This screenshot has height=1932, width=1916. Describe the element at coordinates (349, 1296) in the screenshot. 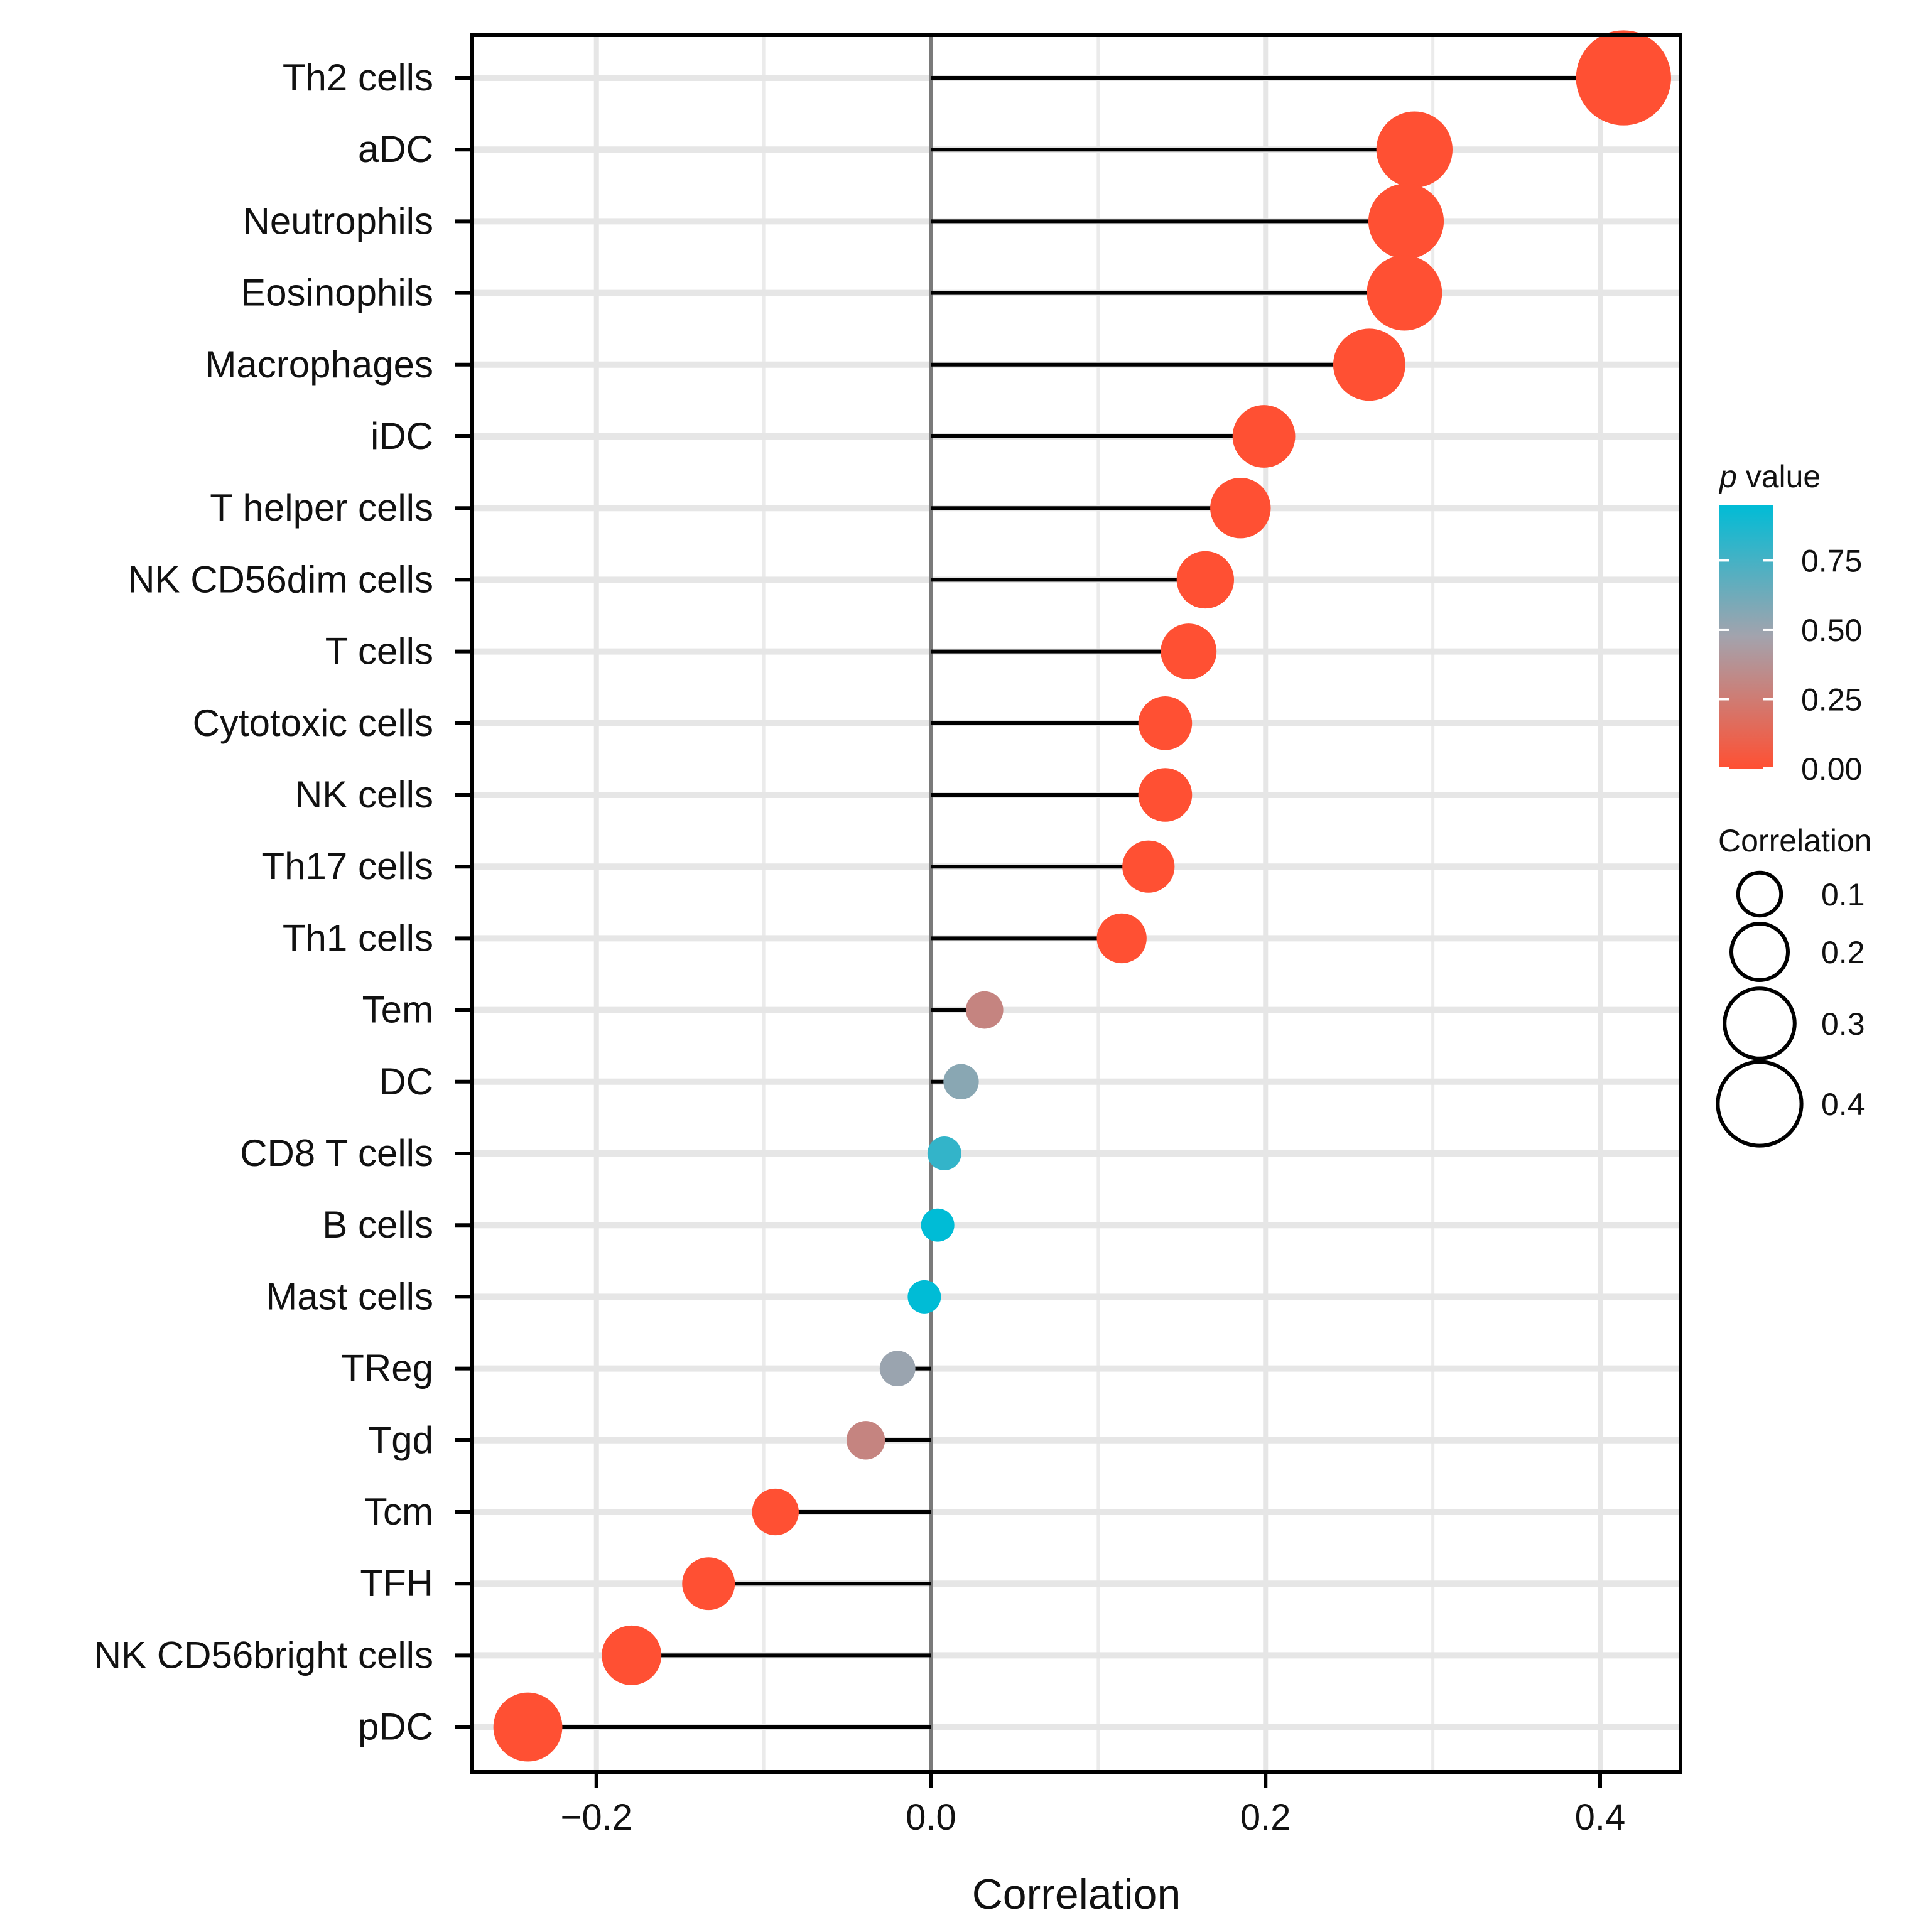

I see `y-tick-label: Mast cells` at that location.